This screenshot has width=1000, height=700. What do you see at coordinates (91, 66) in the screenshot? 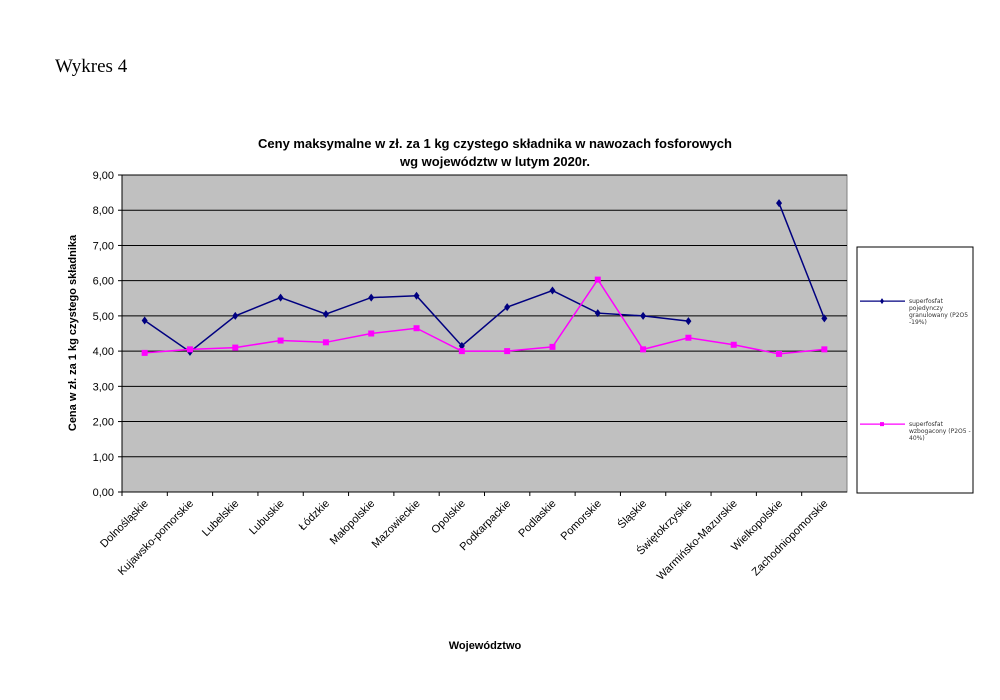
I see `page-title: Wykres 4` at bounding box center [91, 66].